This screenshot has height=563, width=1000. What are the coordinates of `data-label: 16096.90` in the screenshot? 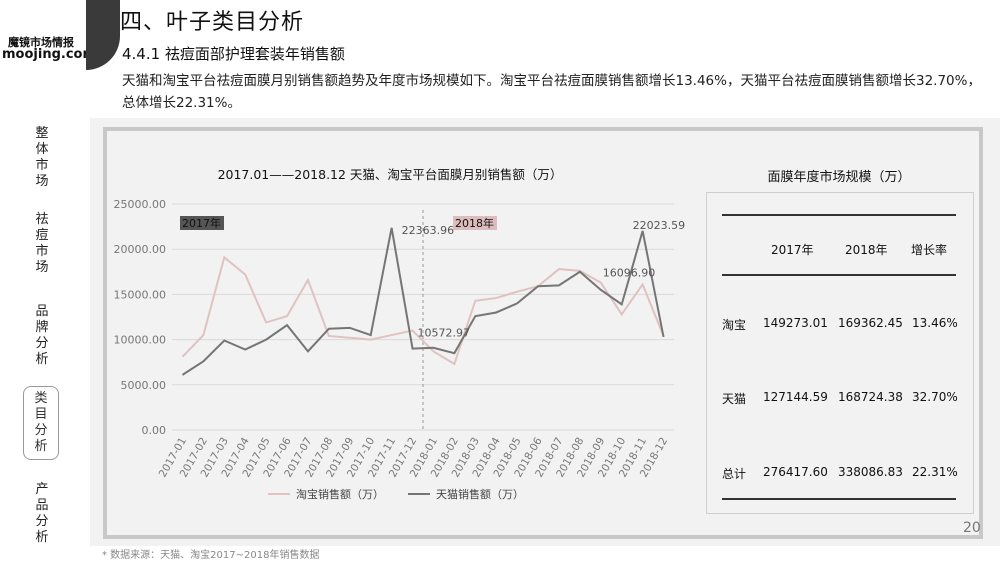 It's located at (629, 272).